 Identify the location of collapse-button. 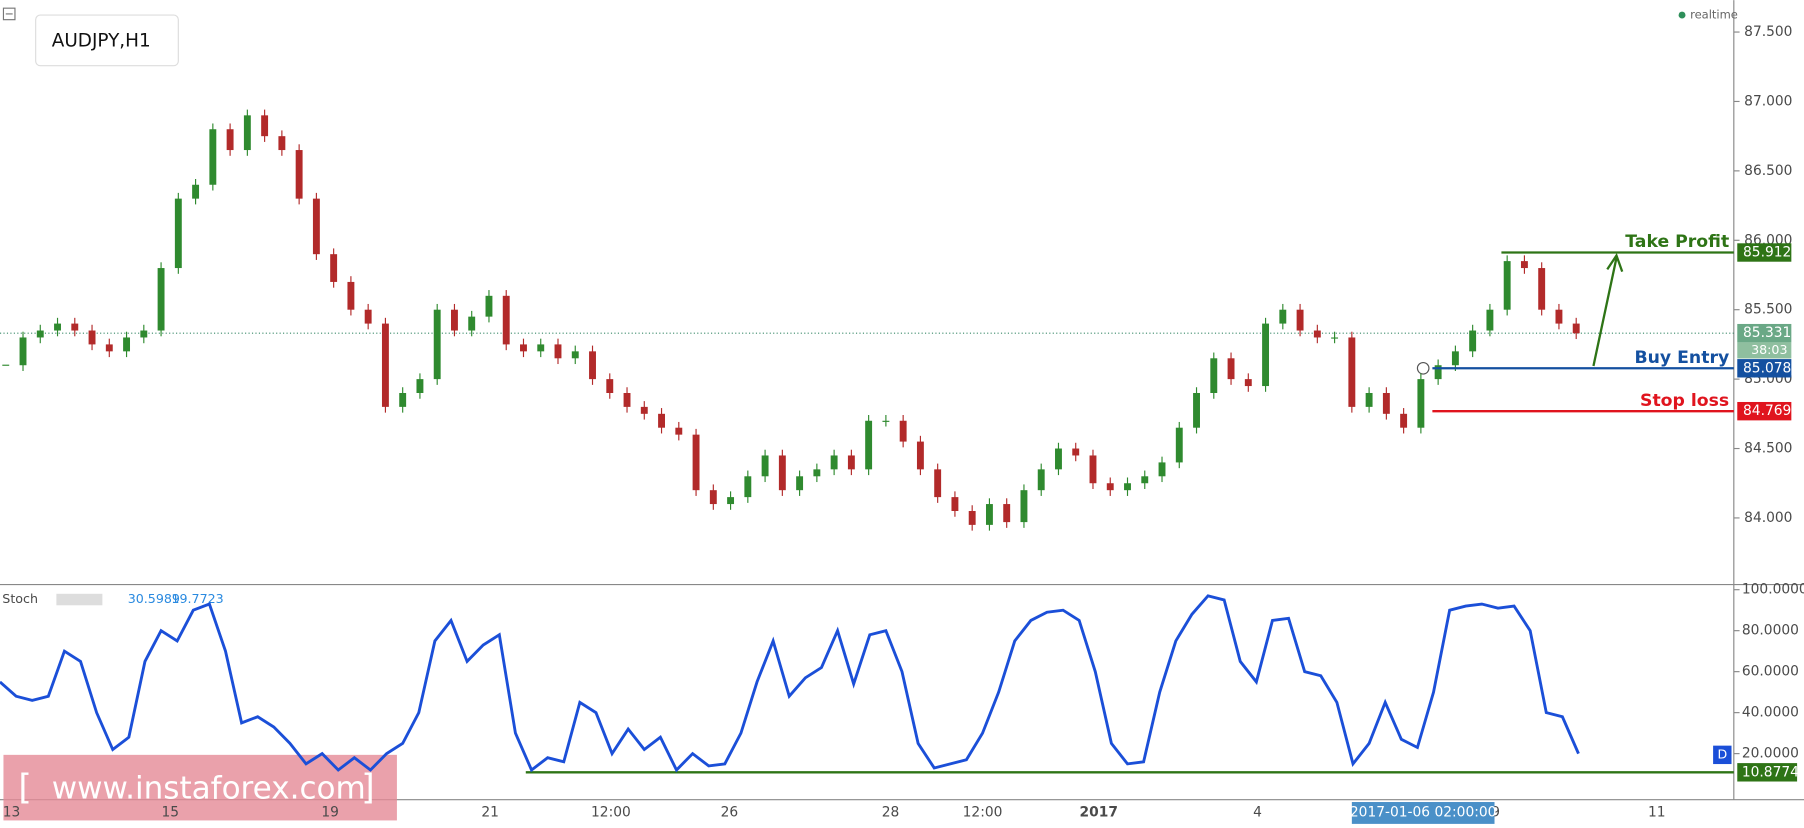
(9, 14).